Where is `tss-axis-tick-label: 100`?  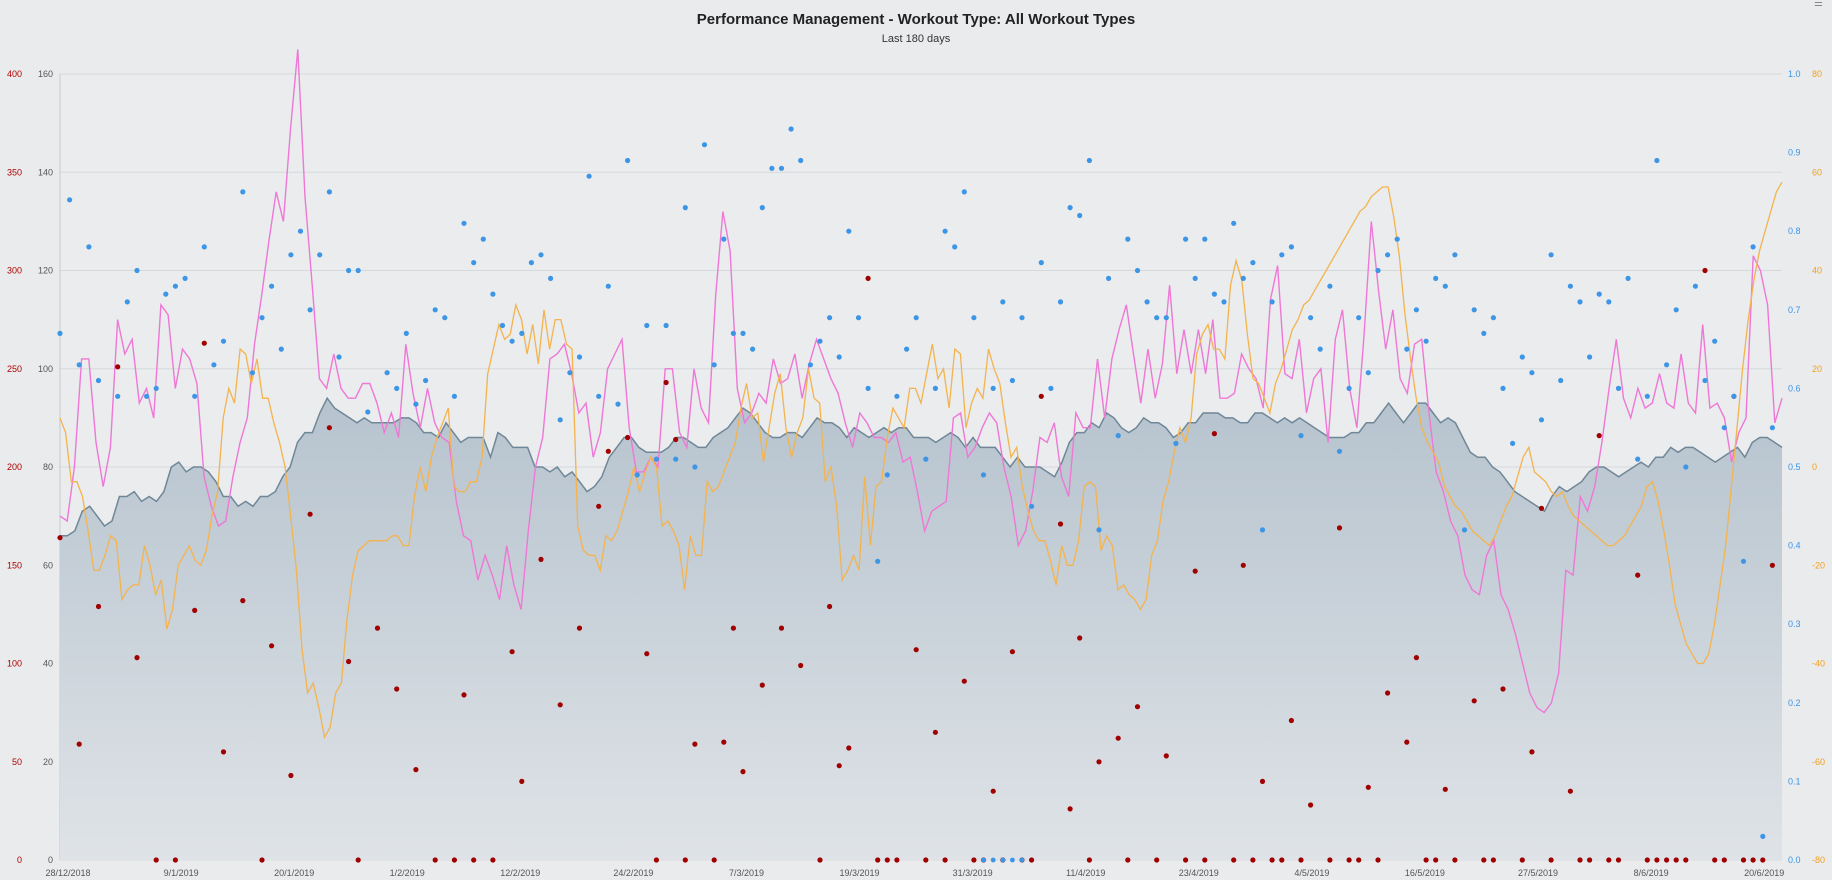 tss-axis-tick-label: 100 is located at coordinates (14, 664).